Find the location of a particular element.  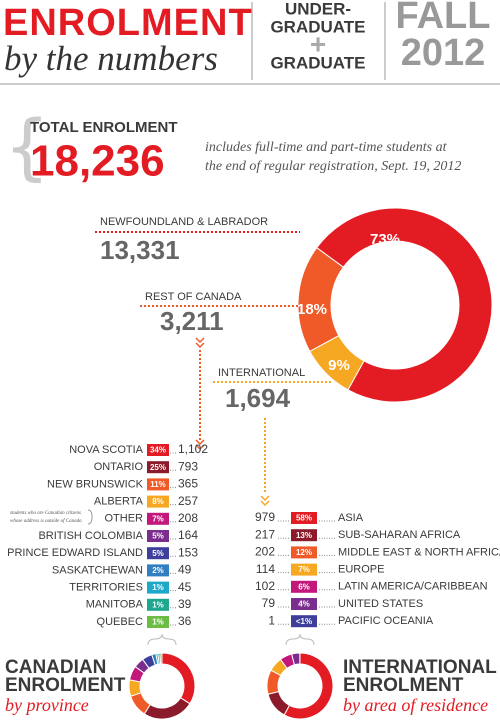

row-count: 979 is located at coordinates (265, 517).